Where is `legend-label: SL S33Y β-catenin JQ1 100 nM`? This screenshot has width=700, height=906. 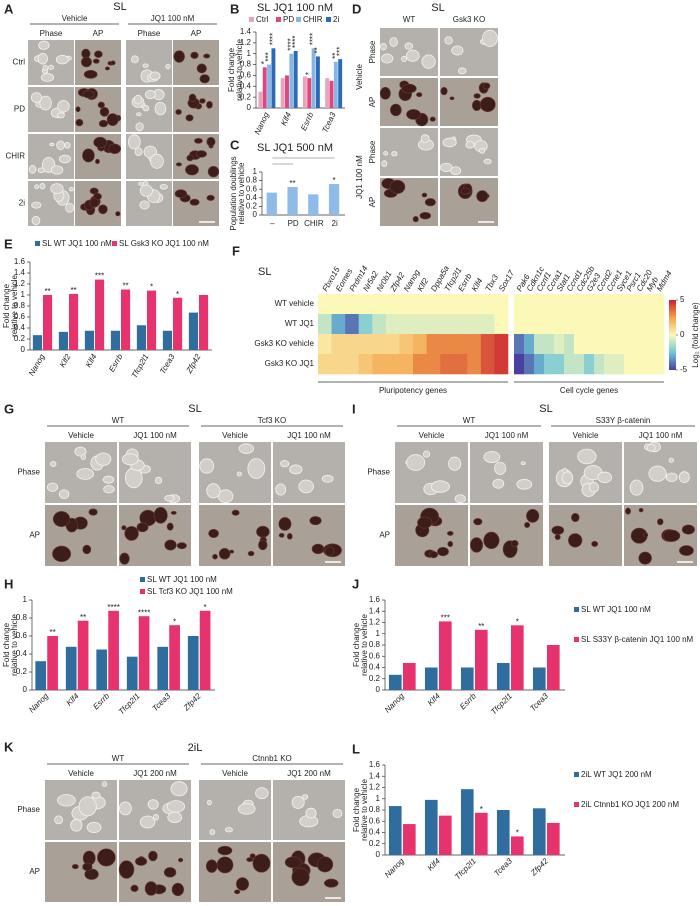
legend-label: SL S33Y β-catenin JQ1 100 nM is located at coordinates (637, 639).